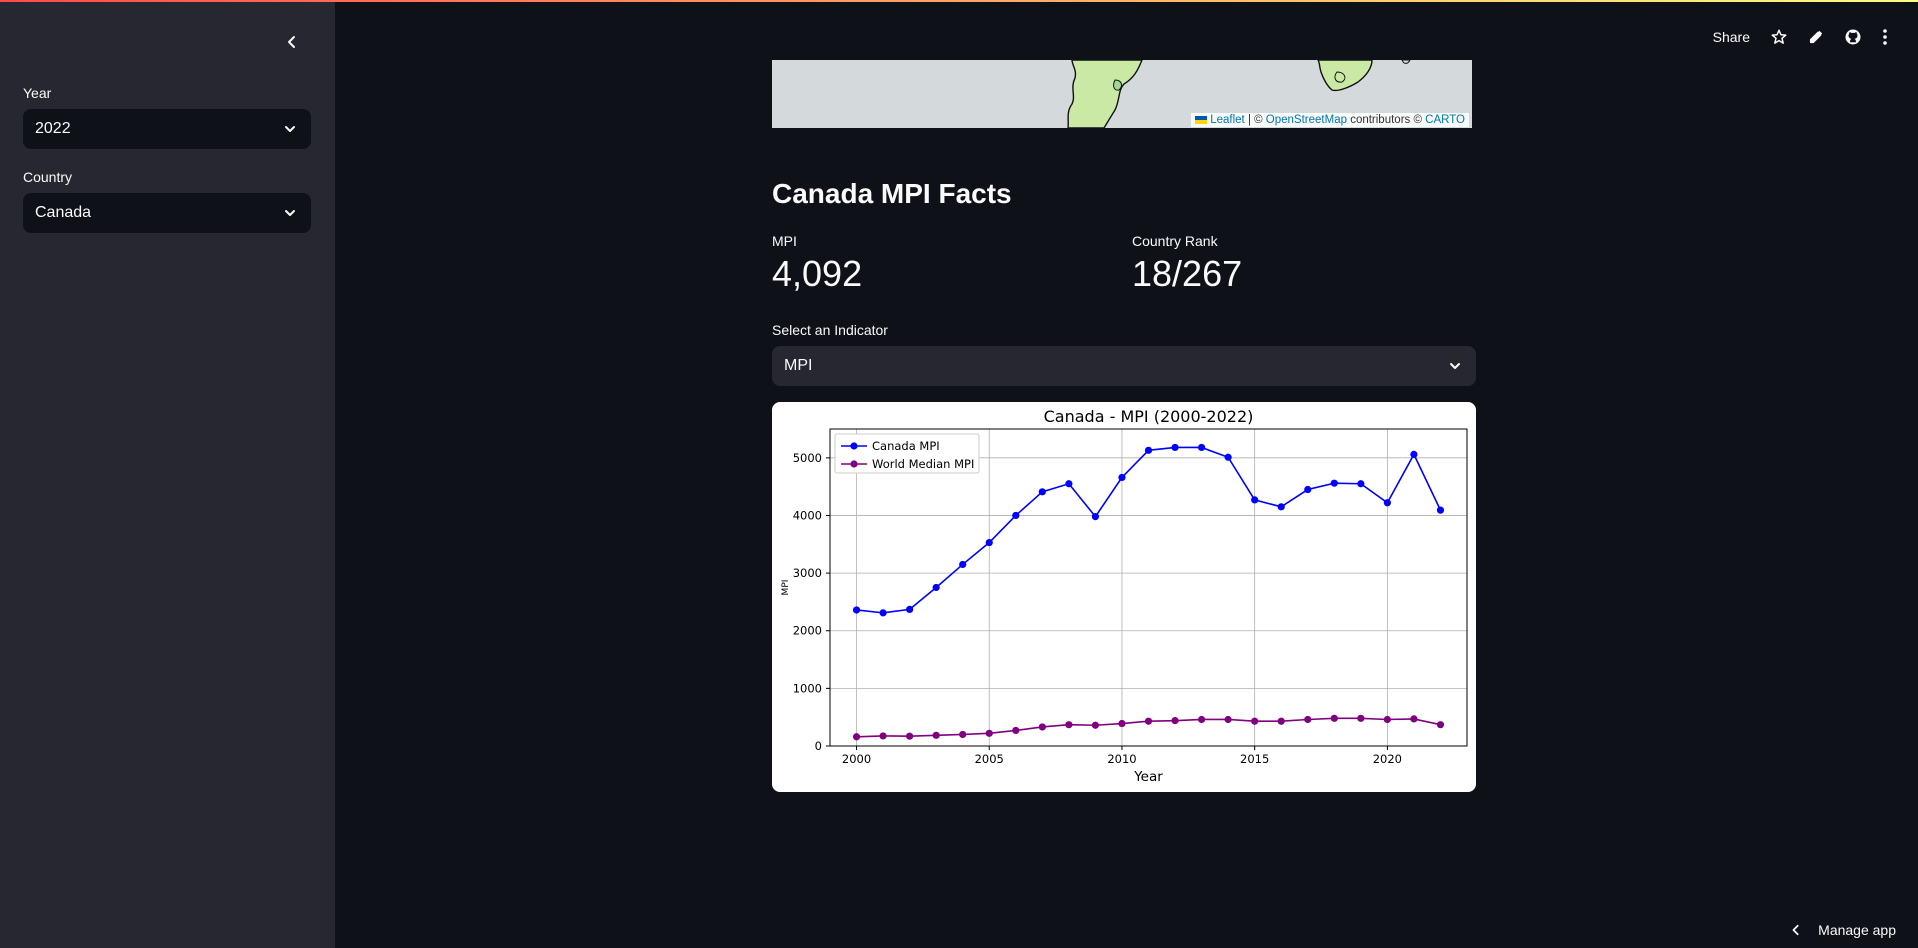 Image resolution: width=1918 pixels, height=948 pixels. I want to click on github-icon, so click(1853, 37).